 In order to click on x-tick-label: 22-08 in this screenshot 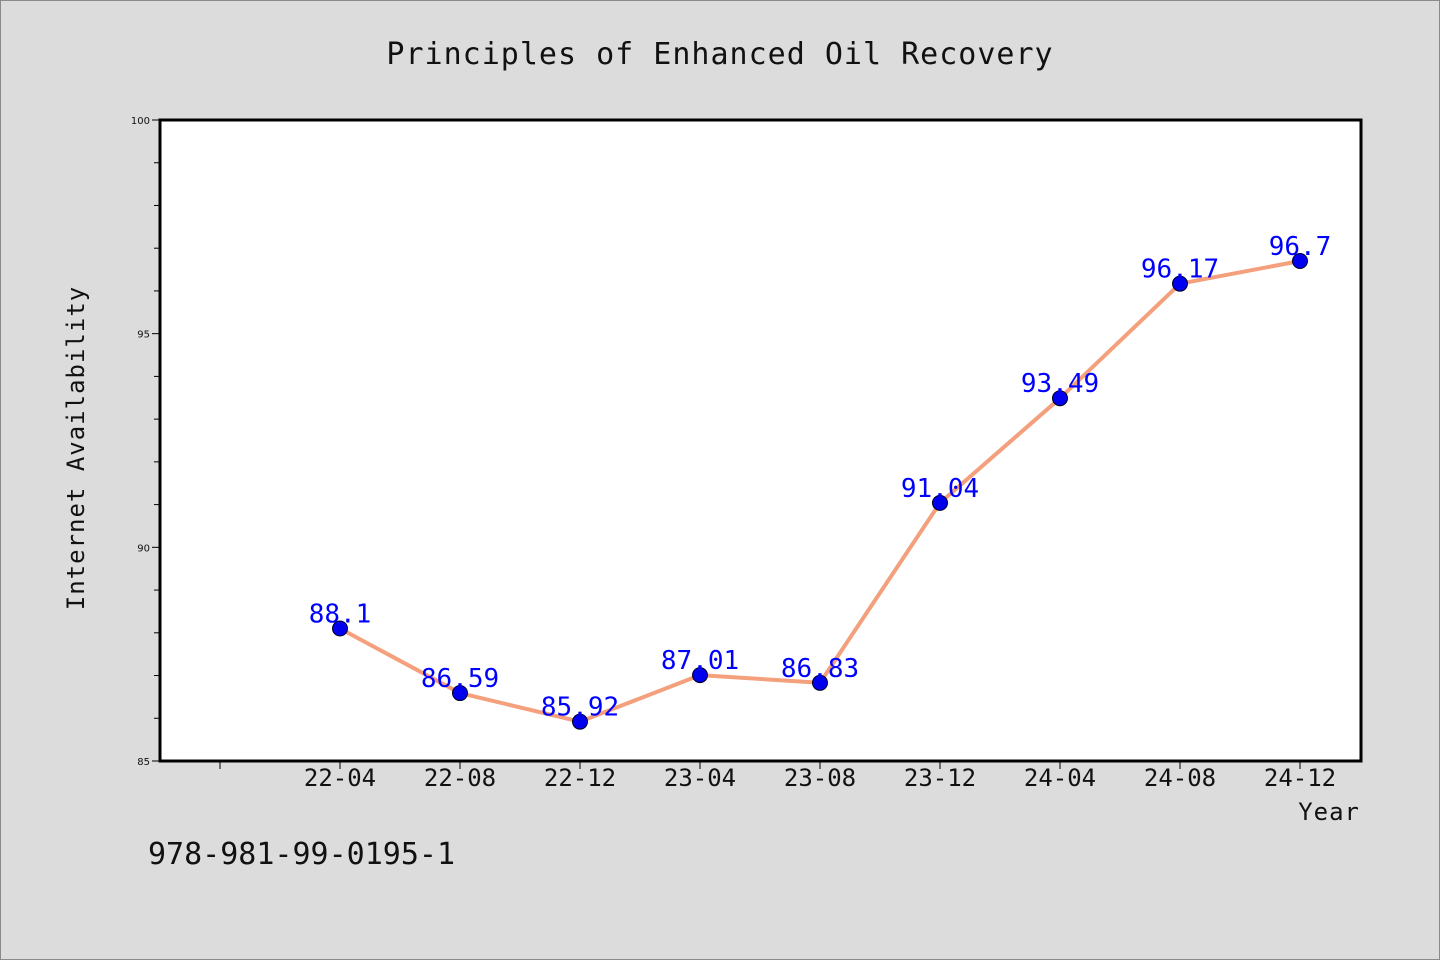, I will do `click(460, 778)`.